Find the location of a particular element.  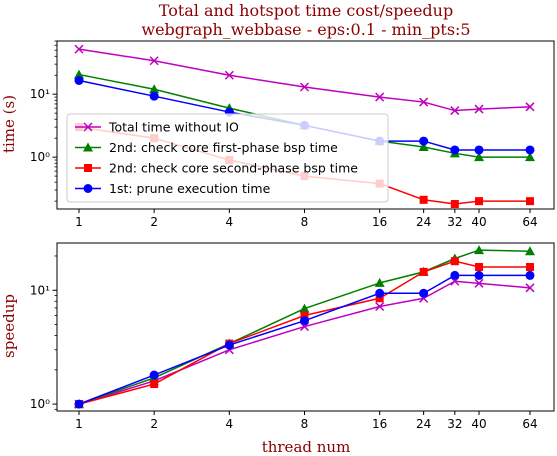

chart-subtitle: webgraph_webbase - eps:0.1 - min_pts:5 is located at coordinates (305, 29).